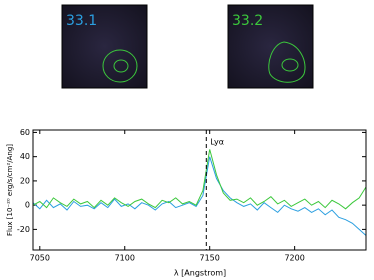  What do you see at coordinates (27, 205) in the screenshot?
I see `y-tick-label: 0` at bounding box center [27, 205].